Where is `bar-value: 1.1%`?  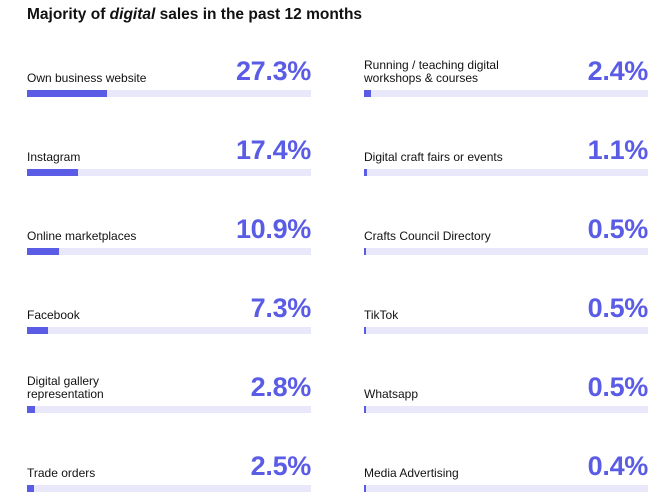 bar-value: 1.1% is located at coordinates (618, 150).